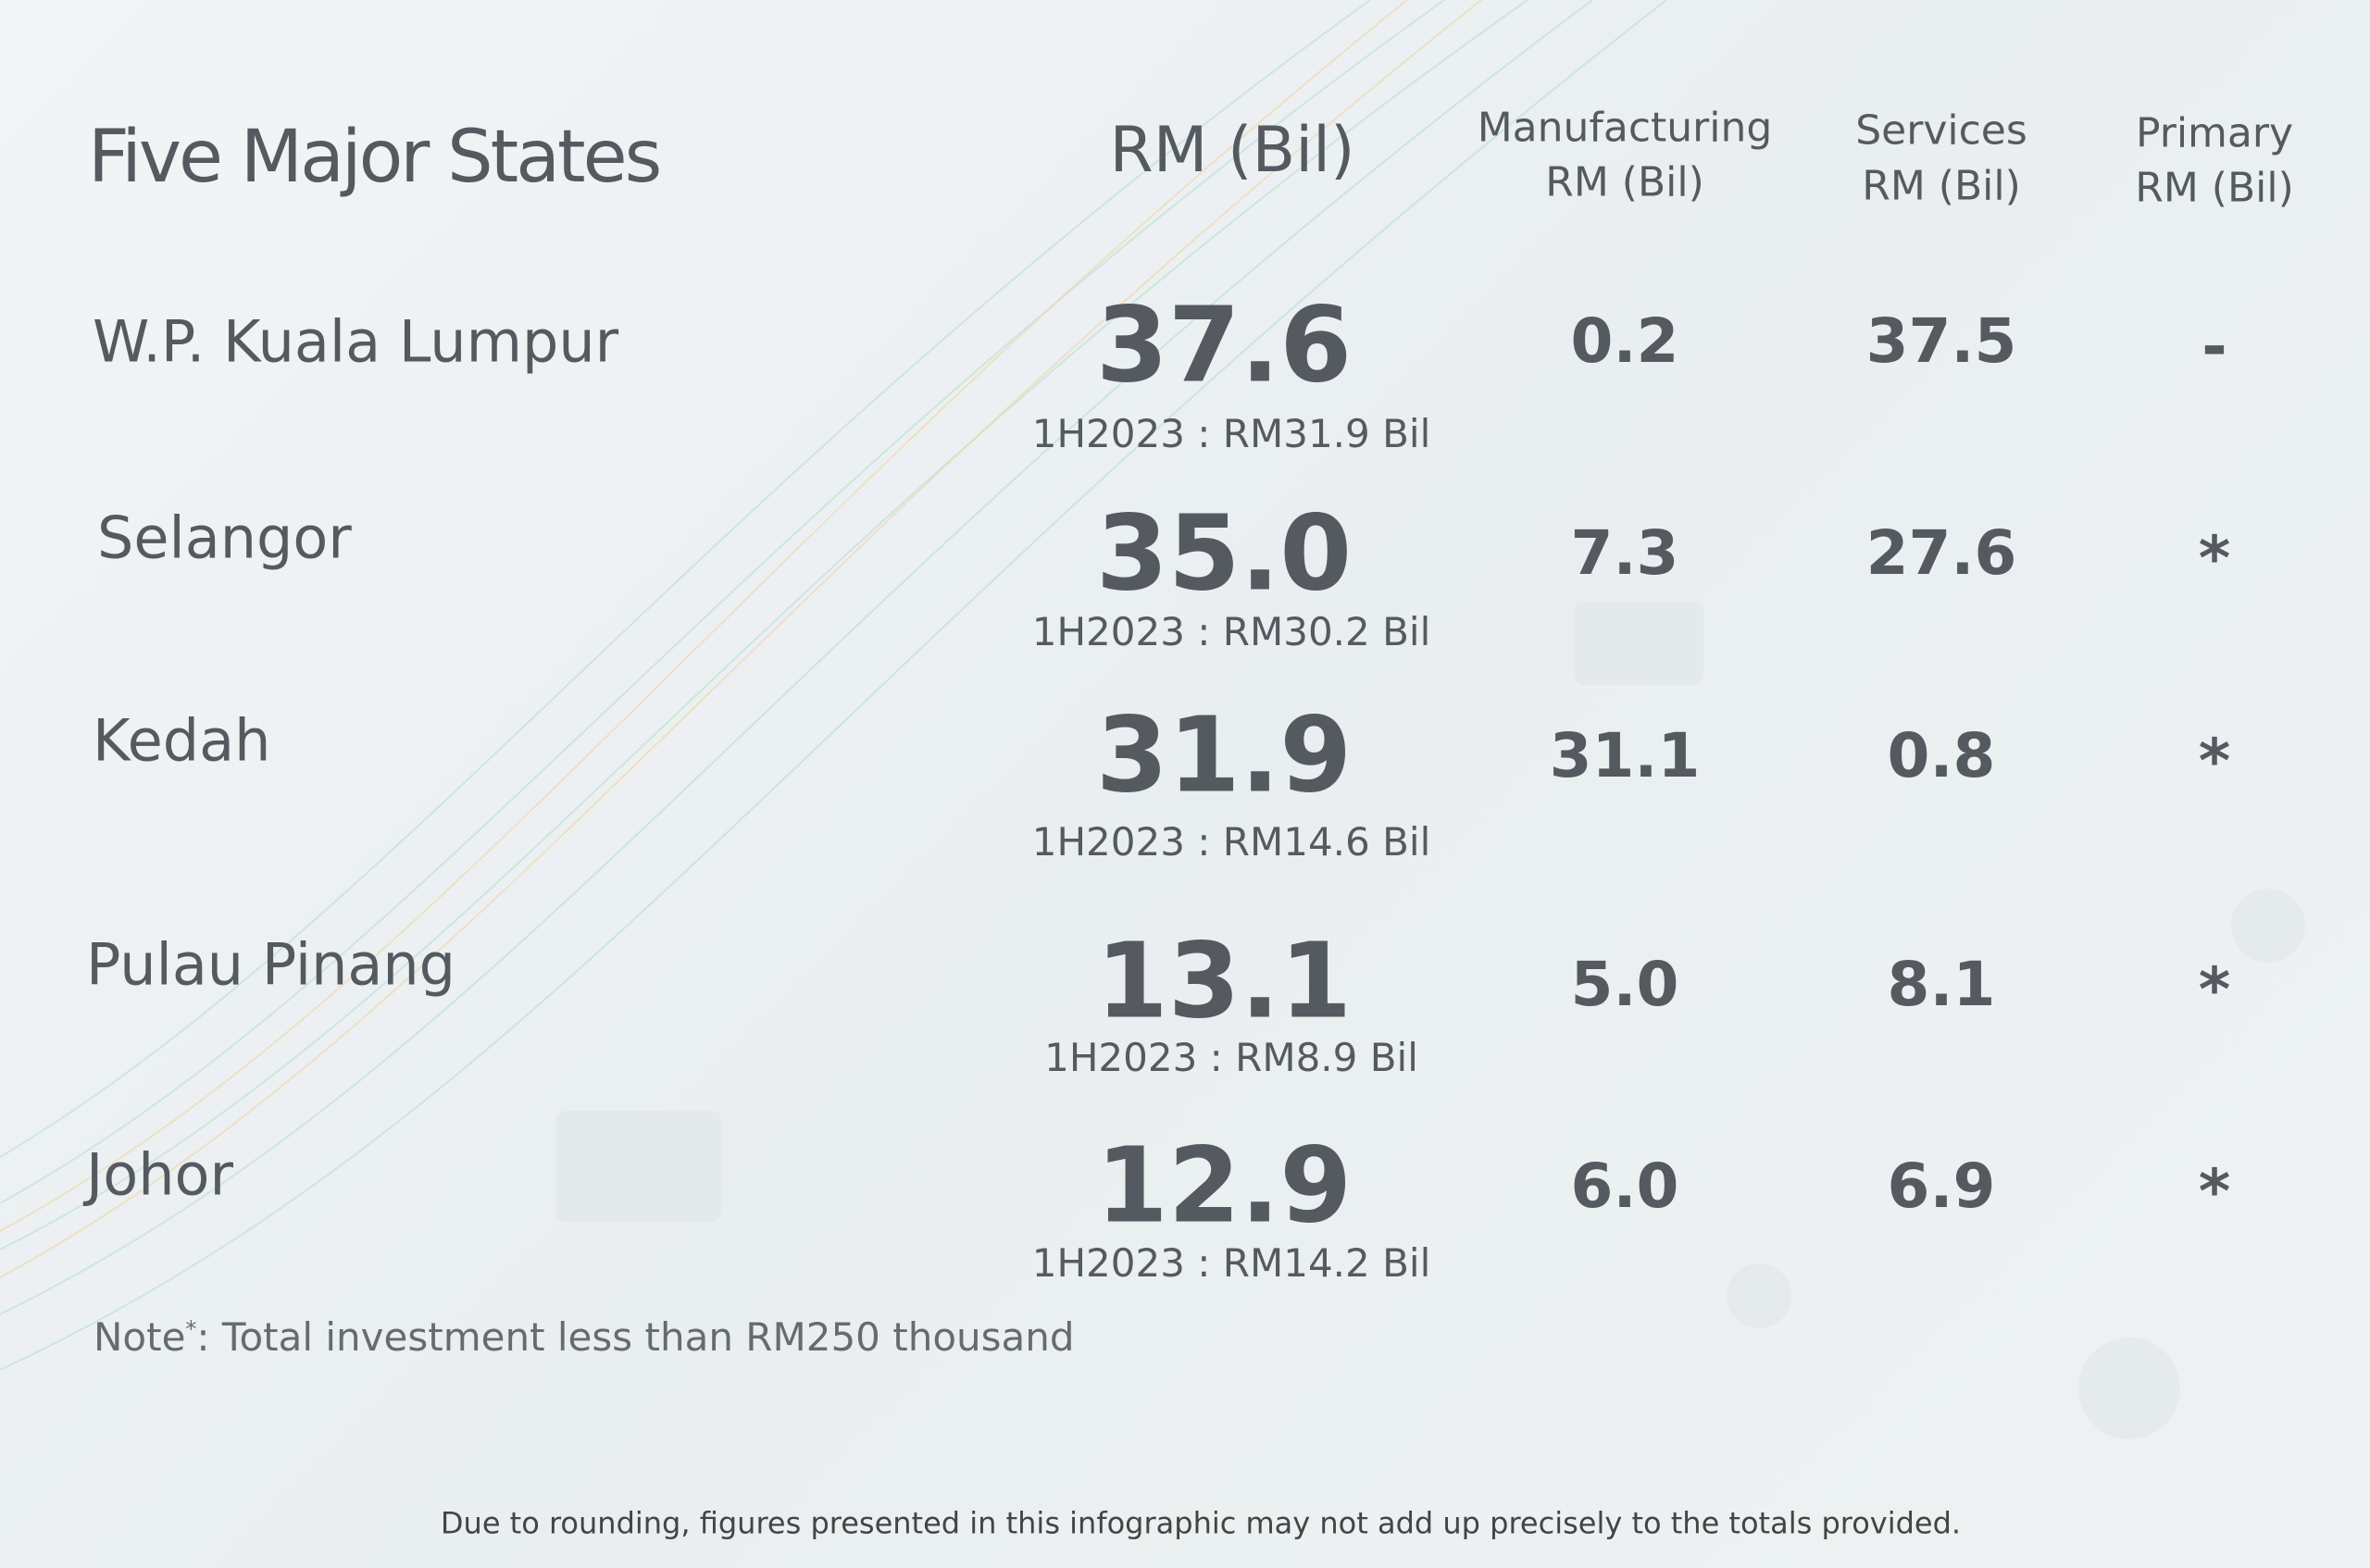 Image resolution: width=2370 pixels, height=1568 pixels. Describe the element at coordinates (1941, 553) in the screenshot. I see `services-value: 27.6` at that location.